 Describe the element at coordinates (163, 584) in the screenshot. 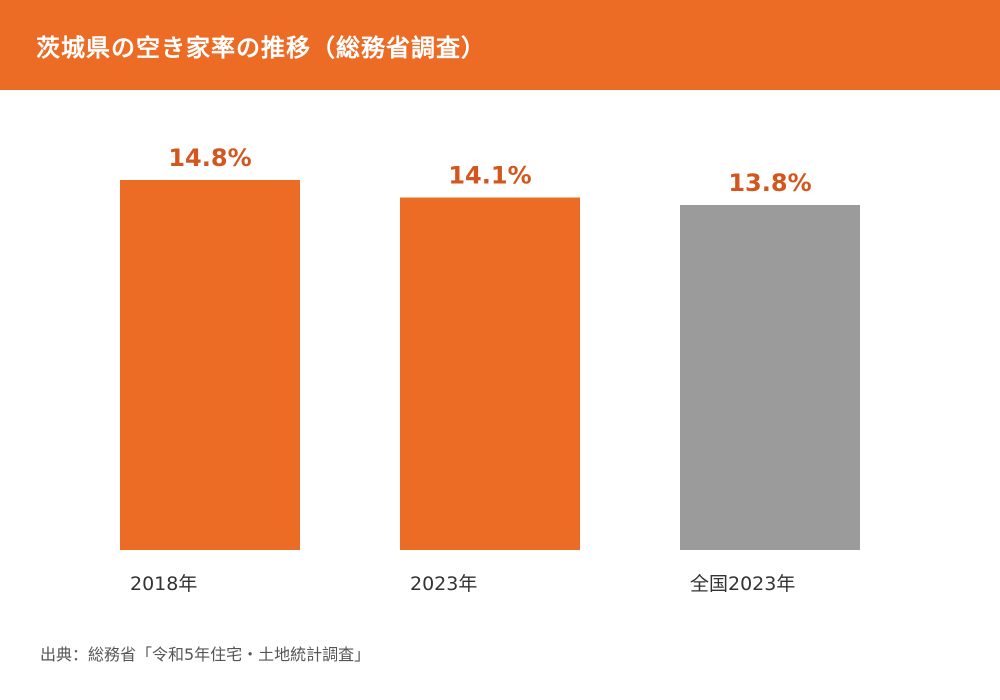

I see `category-label-1: 2018年` at that location.